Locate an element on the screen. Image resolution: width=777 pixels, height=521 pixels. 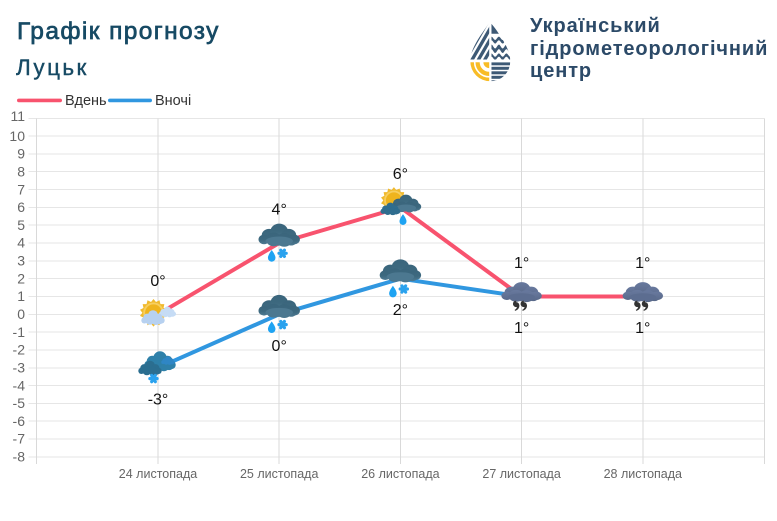
svg-text: 11 is located at coordinates (17, 116).